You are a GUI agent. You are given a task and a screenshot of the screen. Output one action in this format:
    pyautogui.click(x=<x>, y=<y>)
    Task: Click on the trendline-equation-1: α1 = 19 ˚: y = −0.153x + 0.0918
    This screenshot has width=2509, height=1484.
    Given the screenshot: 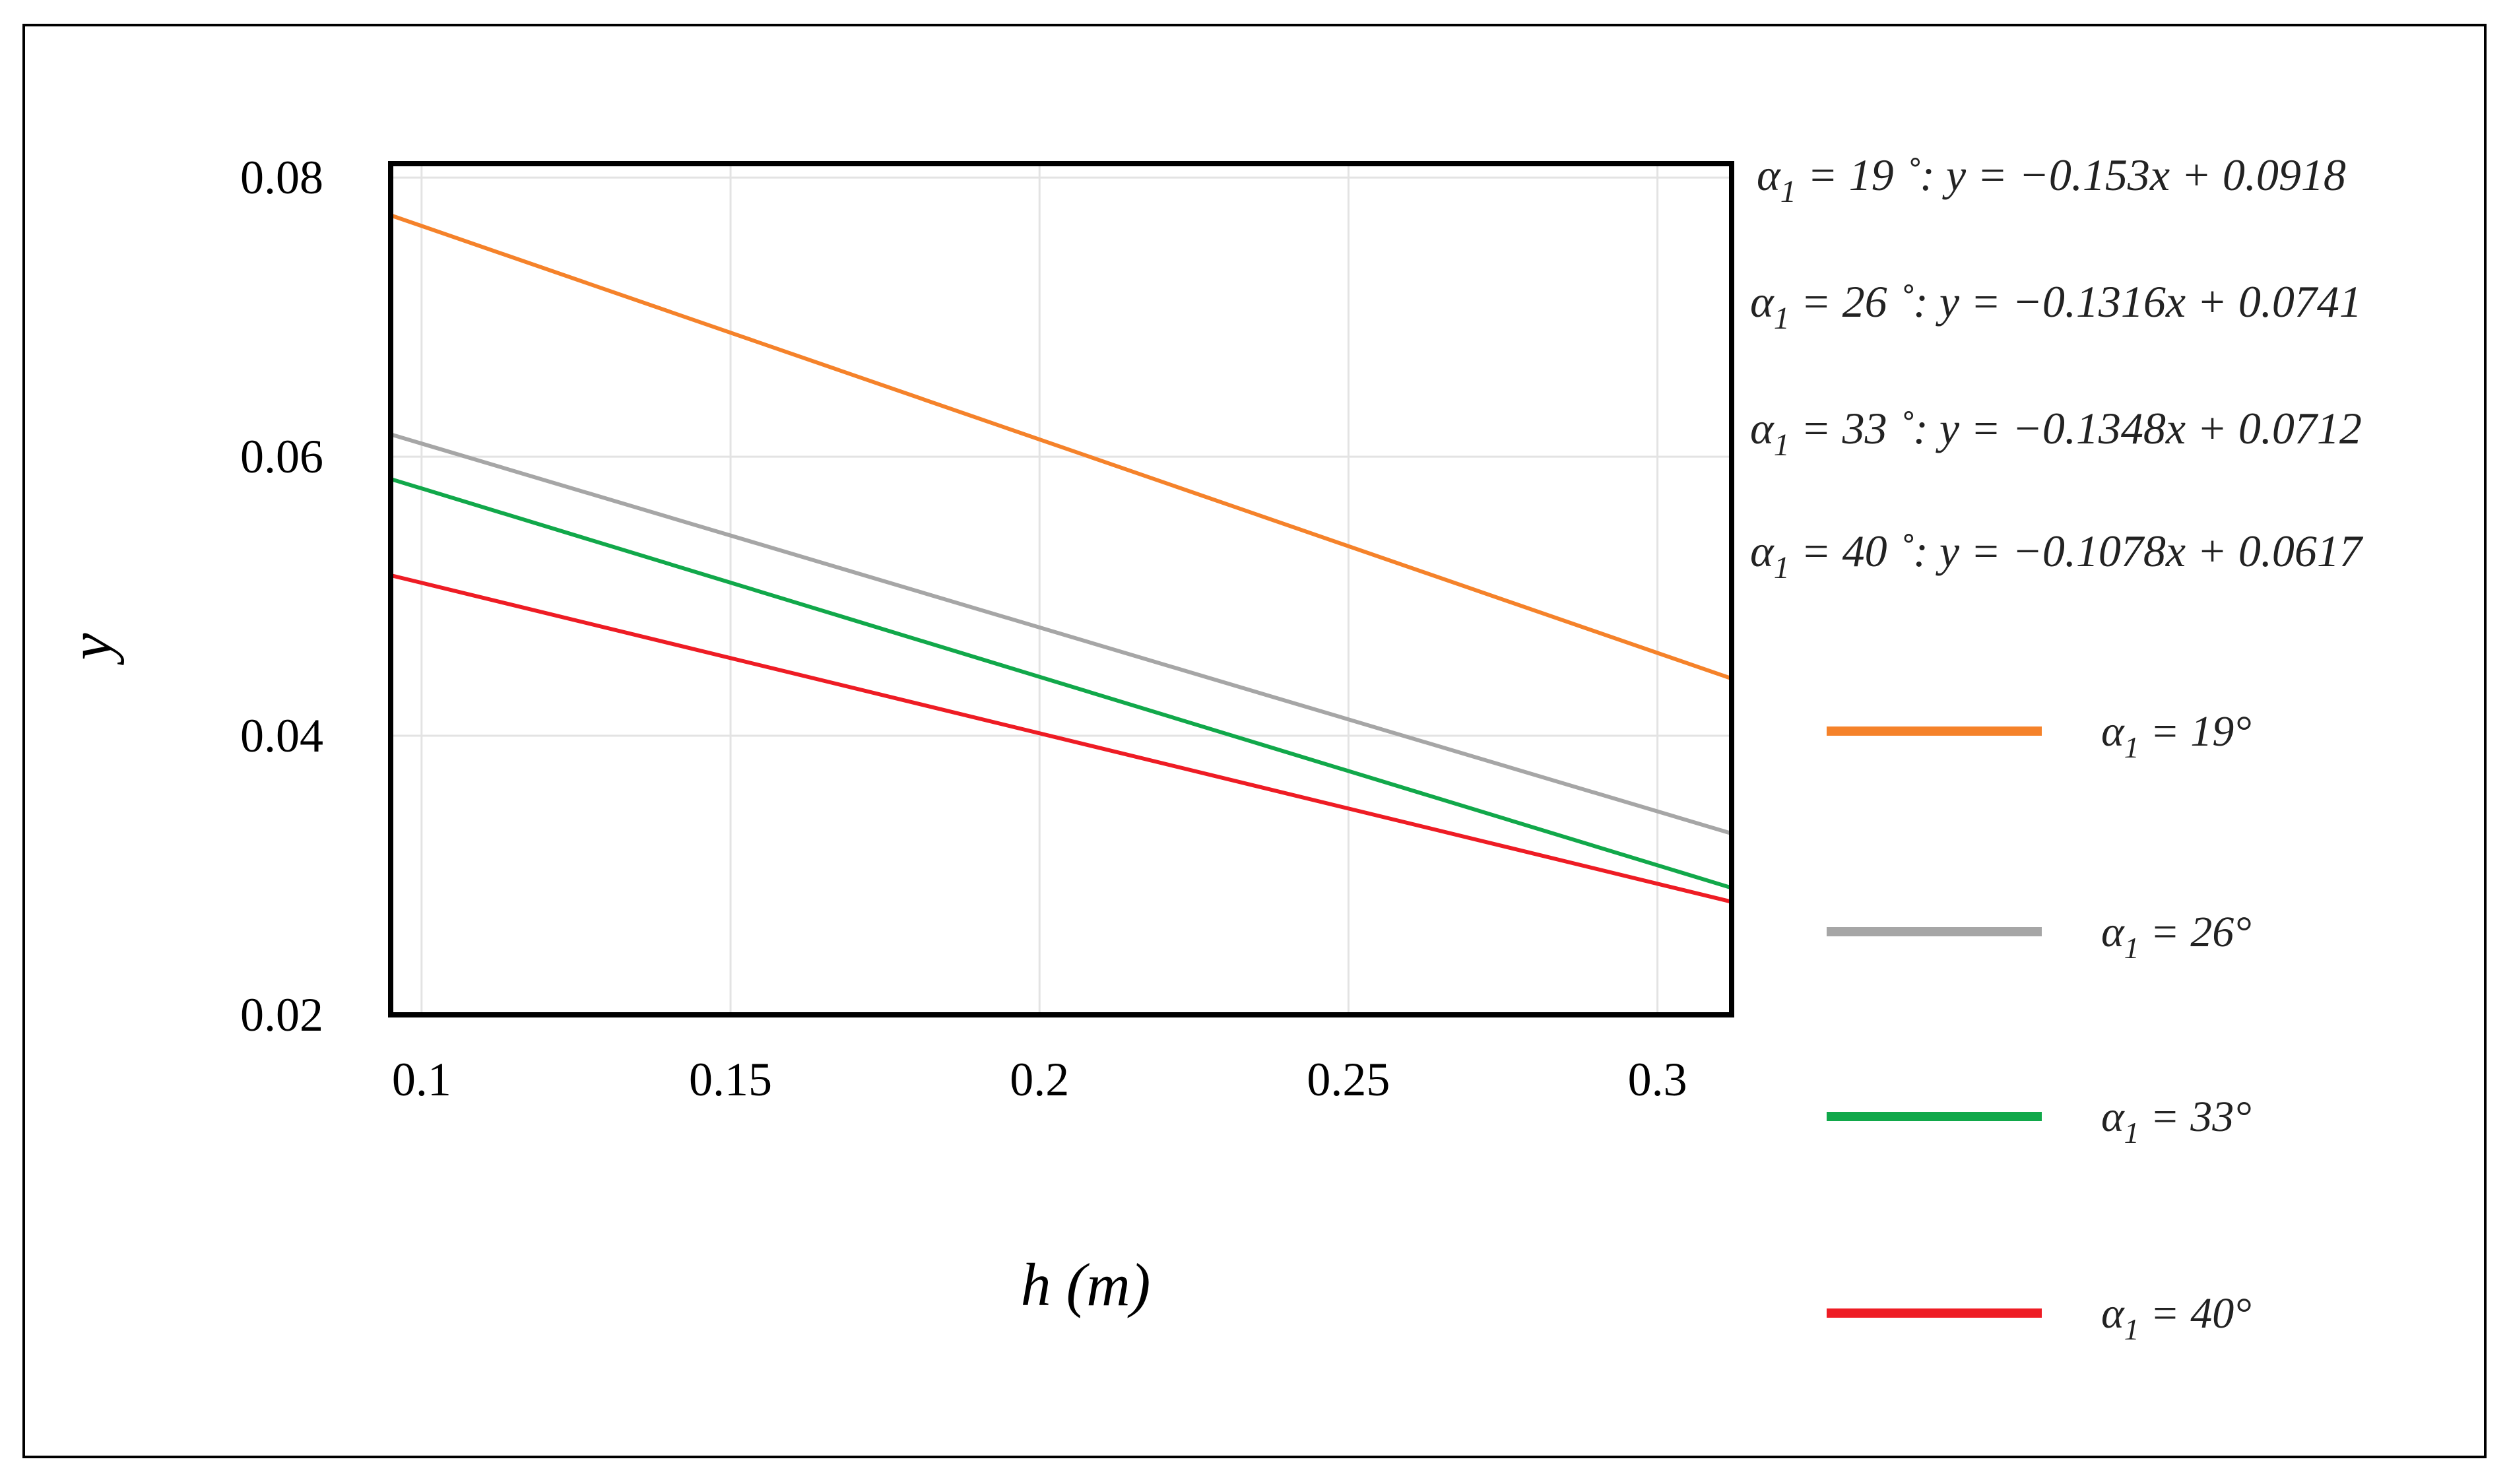 What is the action you would take?
    pyautogui.click(x=2051, y=179)
    